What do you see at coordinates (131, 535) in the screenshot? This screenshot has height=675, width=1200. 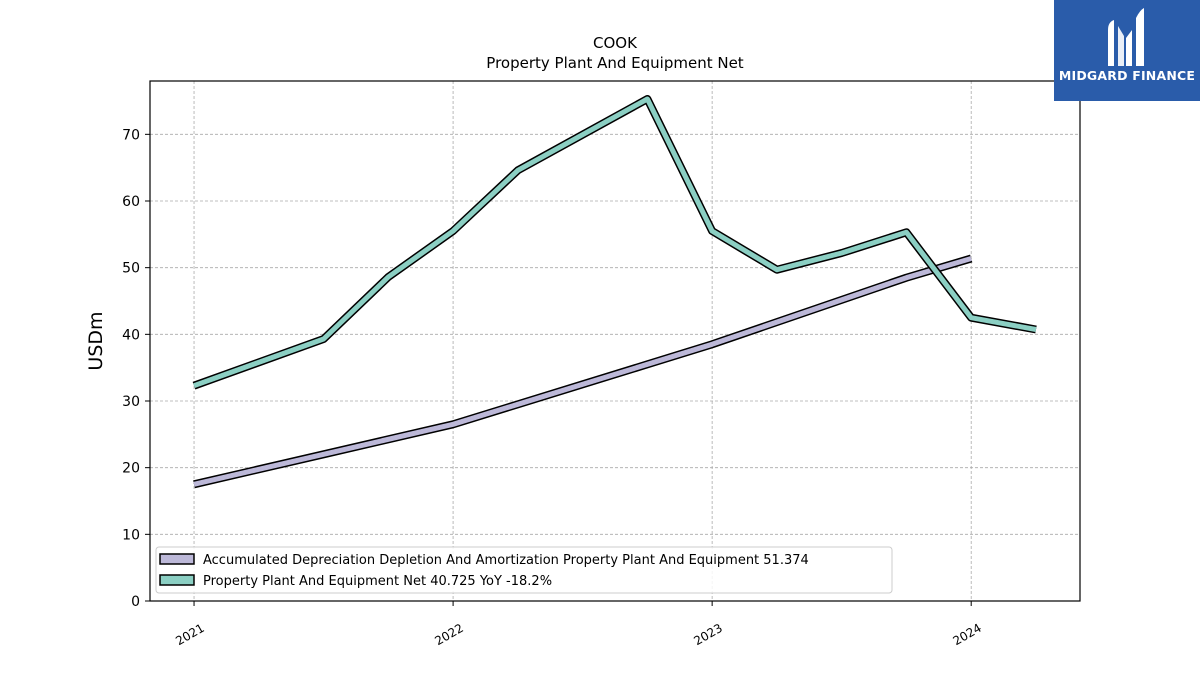 I see `y-tick-label: 10` at bounding box center [131, 535].